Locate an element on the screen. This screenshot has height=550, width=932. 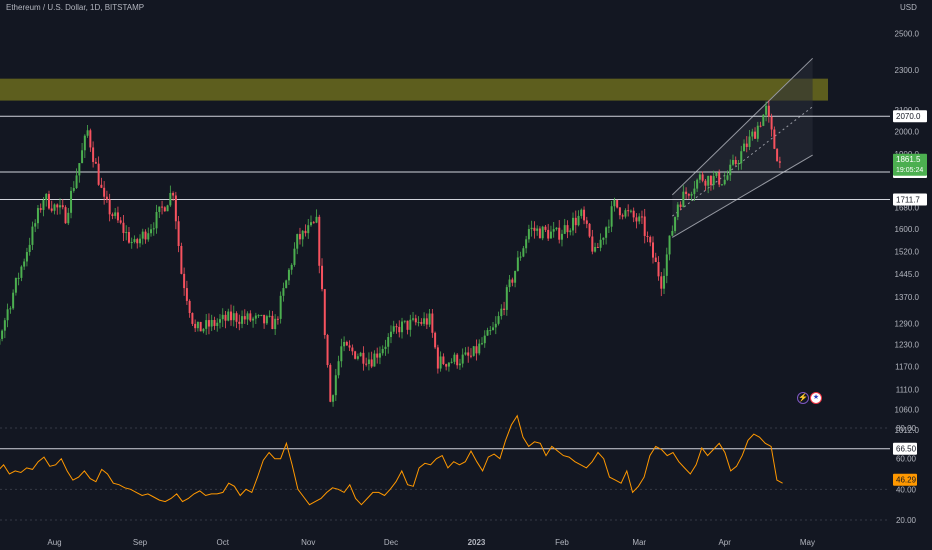
rsi-line is located at coordinates (391, 460).